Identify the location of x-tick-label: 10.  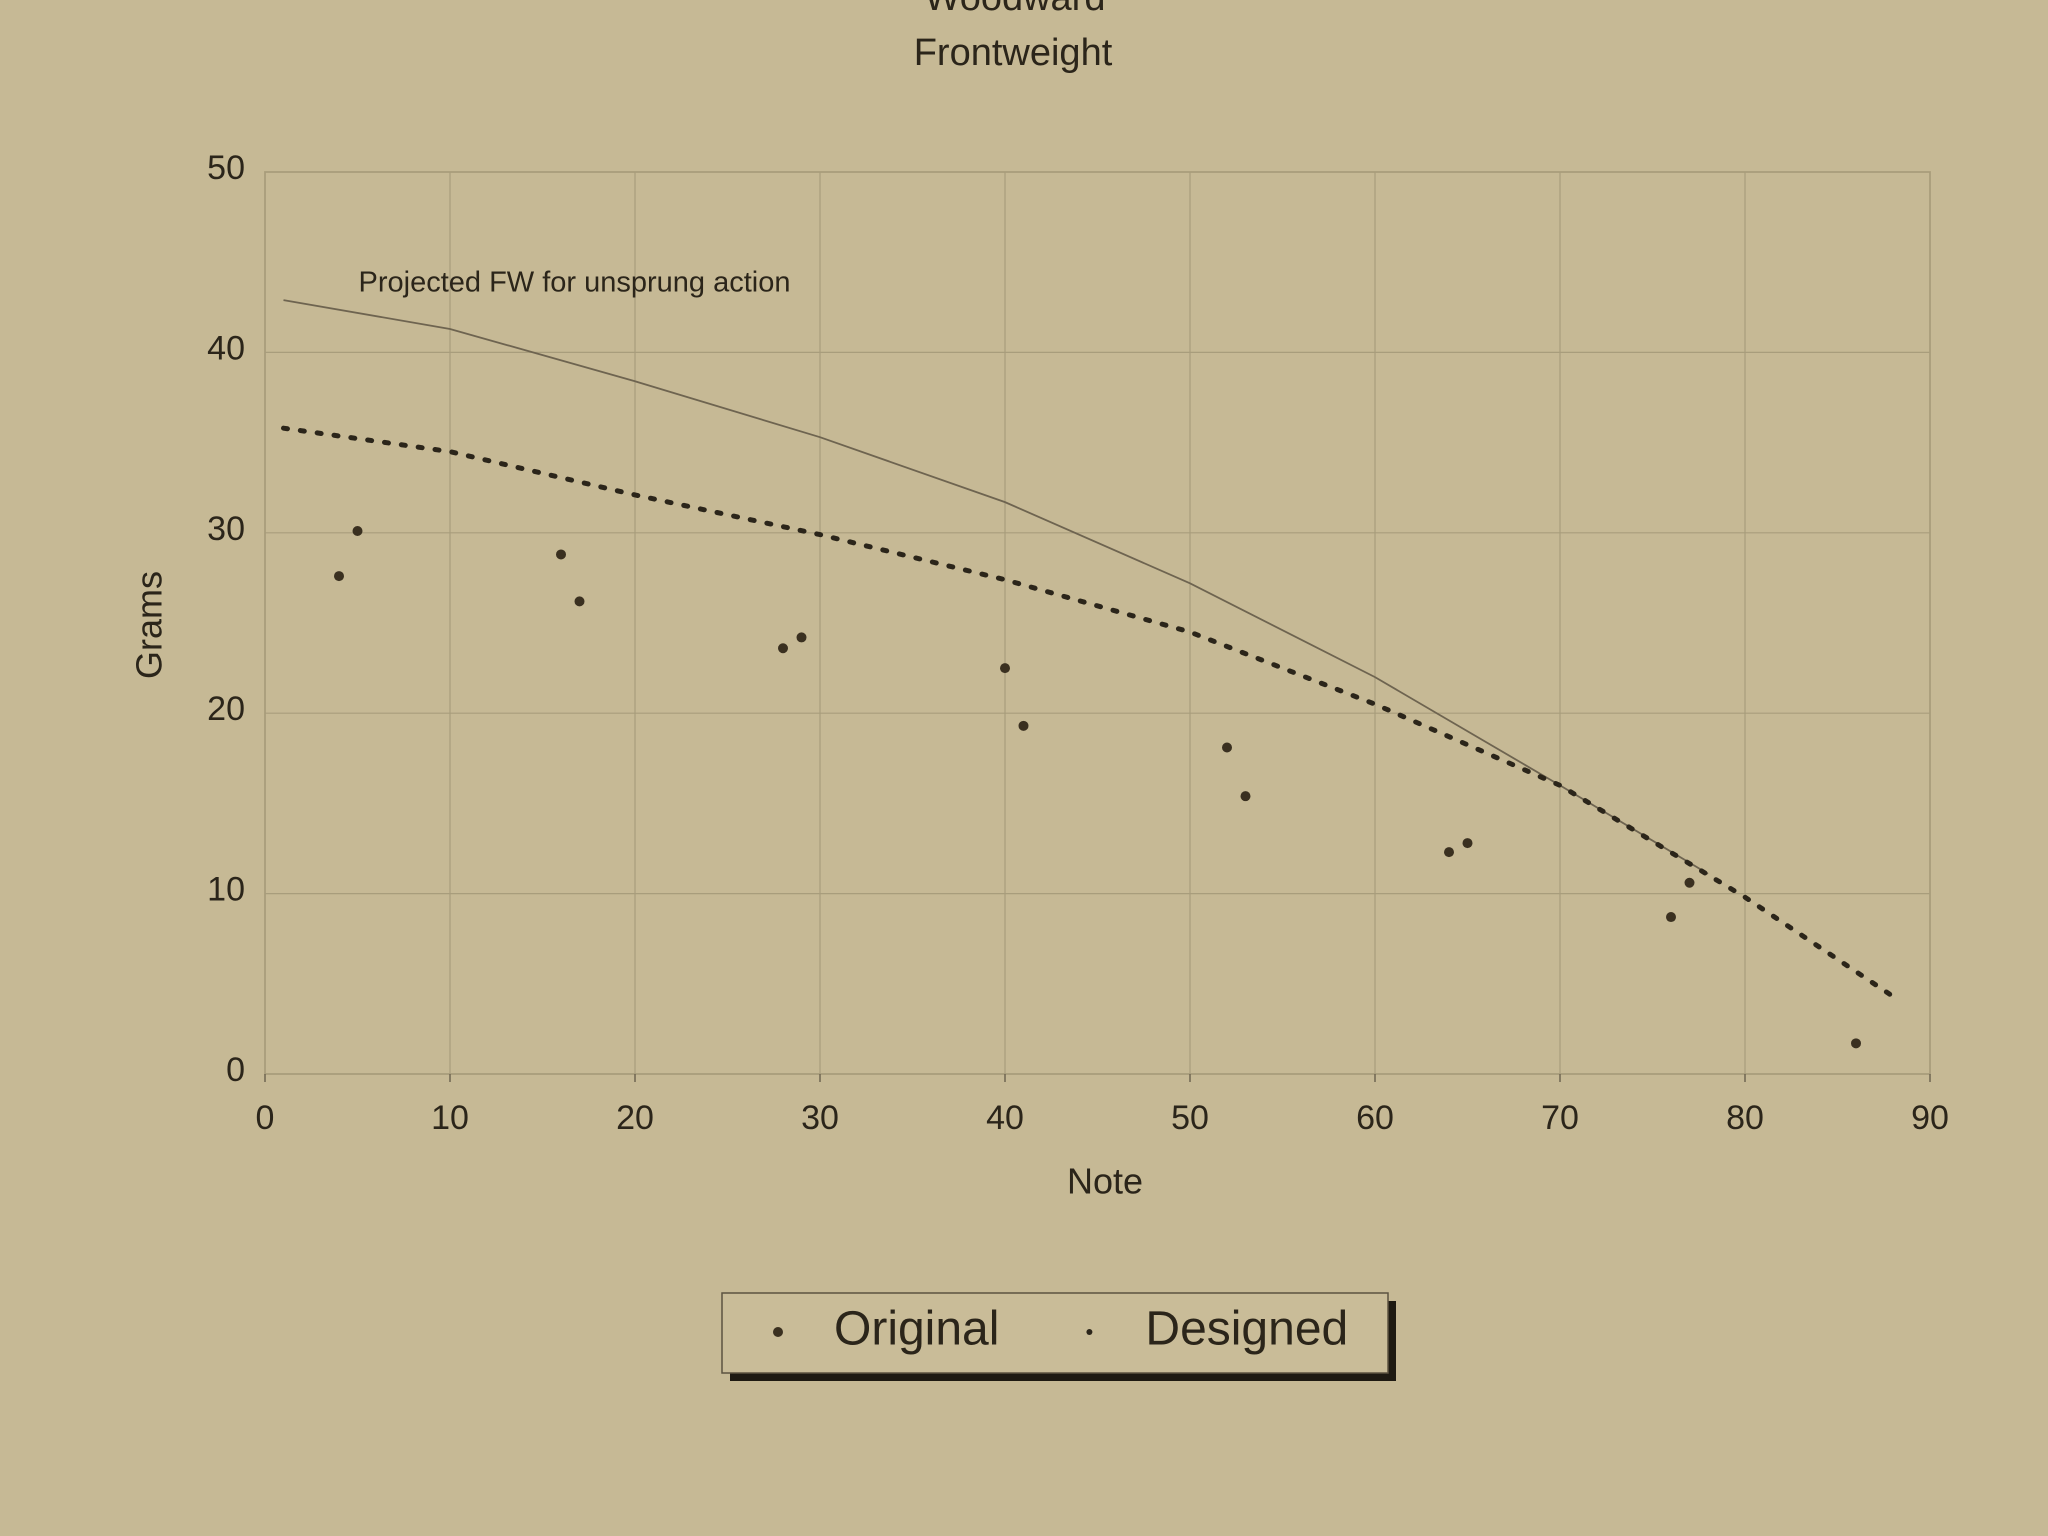
(450, 1118).